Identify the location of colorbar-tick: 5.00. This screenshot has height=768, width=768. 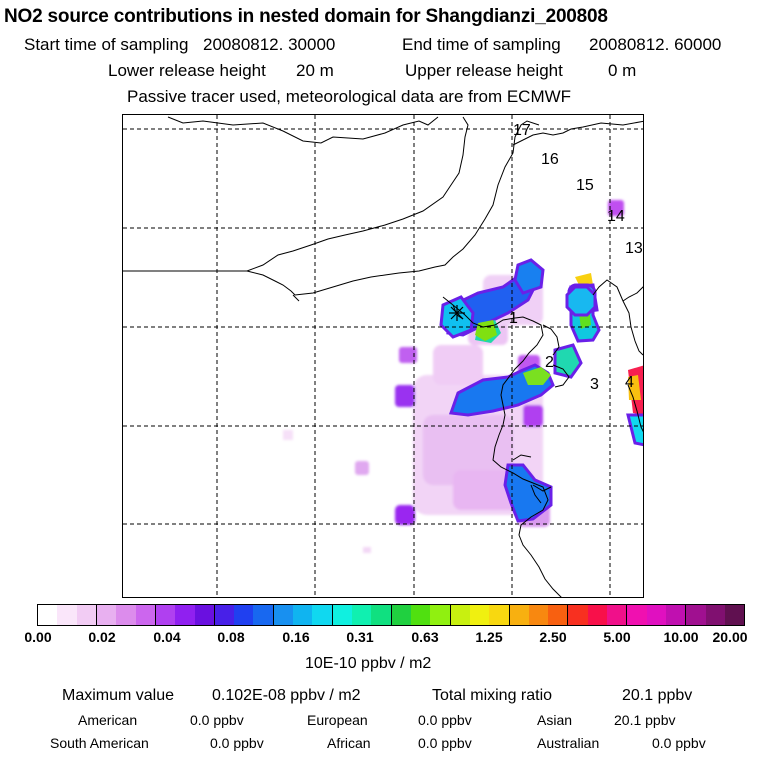
(617, 637).